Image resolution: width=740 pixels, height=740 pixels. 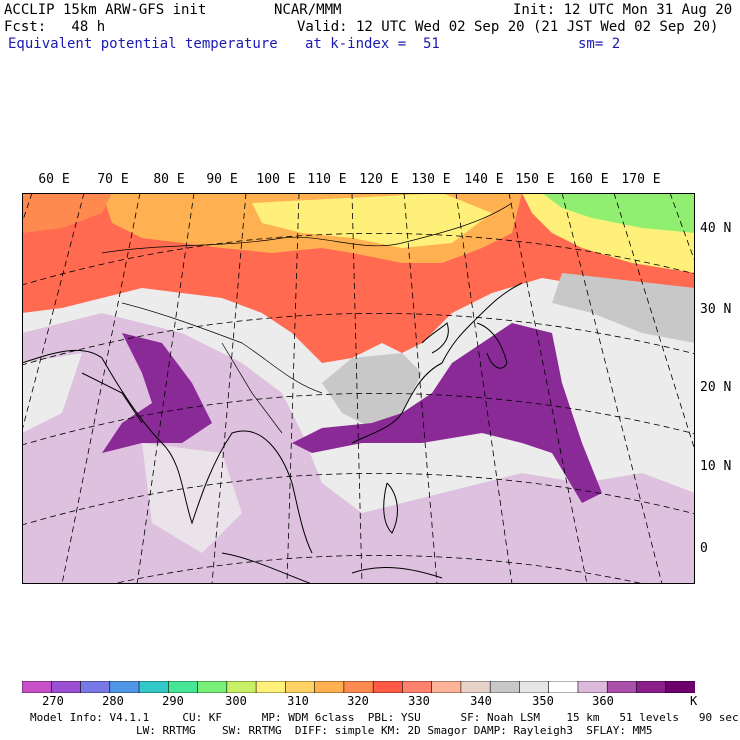 I want to click on grey-band-east, so click(x=623, y=308).